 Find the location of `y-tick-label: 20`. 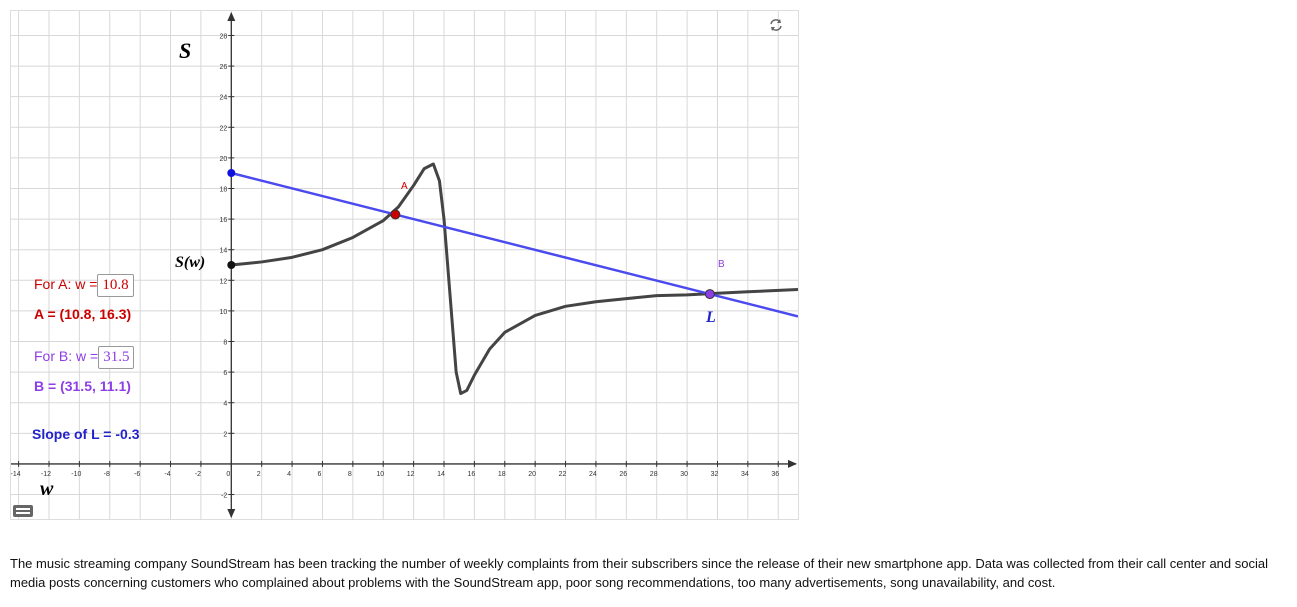

y-tick-label: 20 is located at coordinates (224, 159).